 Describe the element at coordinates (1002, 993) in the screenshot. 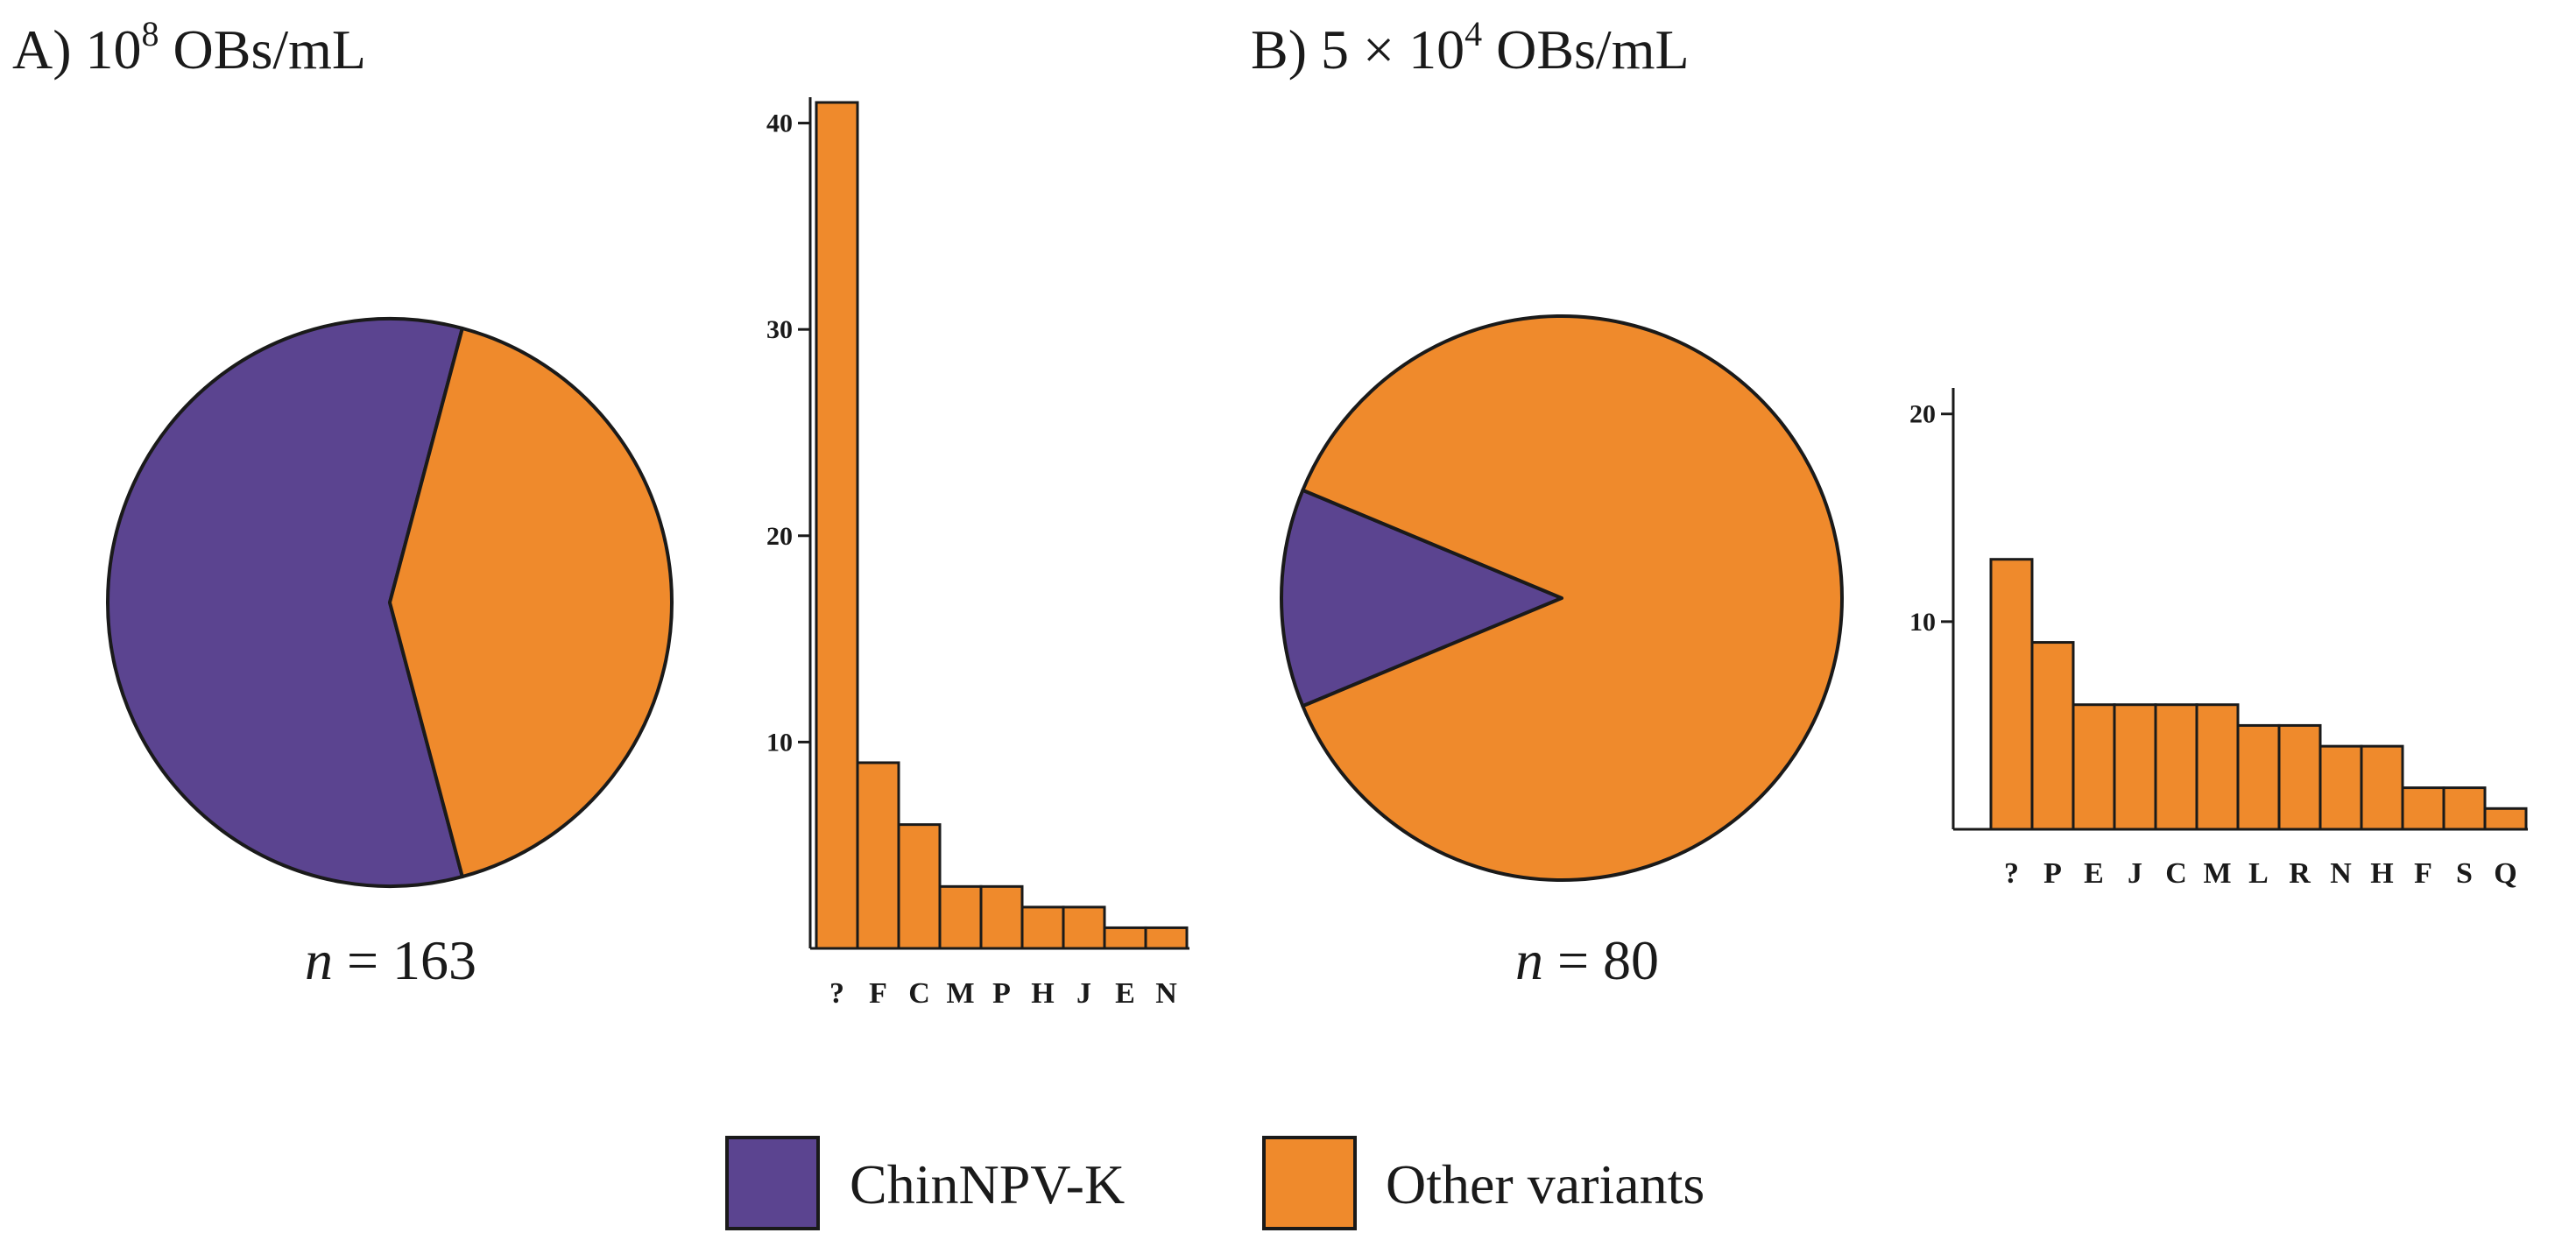

I see `panel-a-category-label: P` at that location.